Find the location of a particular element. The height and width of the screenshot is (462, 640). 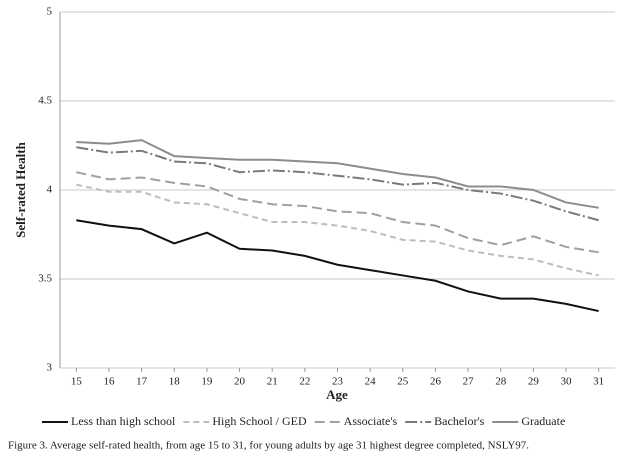

legend-label: Graduate is located at coordinates (543, 421).